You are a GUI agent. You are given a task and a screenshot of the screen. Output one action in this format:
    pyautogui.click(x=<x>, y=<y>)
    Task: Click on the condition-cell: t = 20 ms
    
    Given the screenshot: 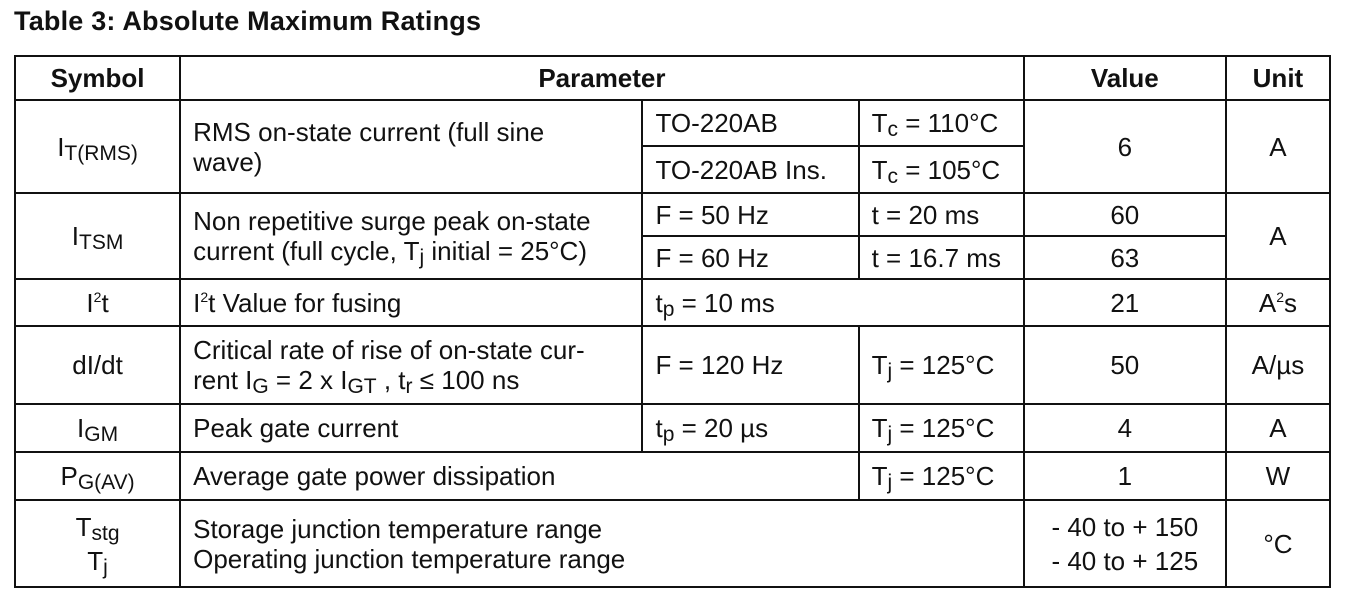 What is the action you would take?
    pyautogui.click(x=941, y=214)
    